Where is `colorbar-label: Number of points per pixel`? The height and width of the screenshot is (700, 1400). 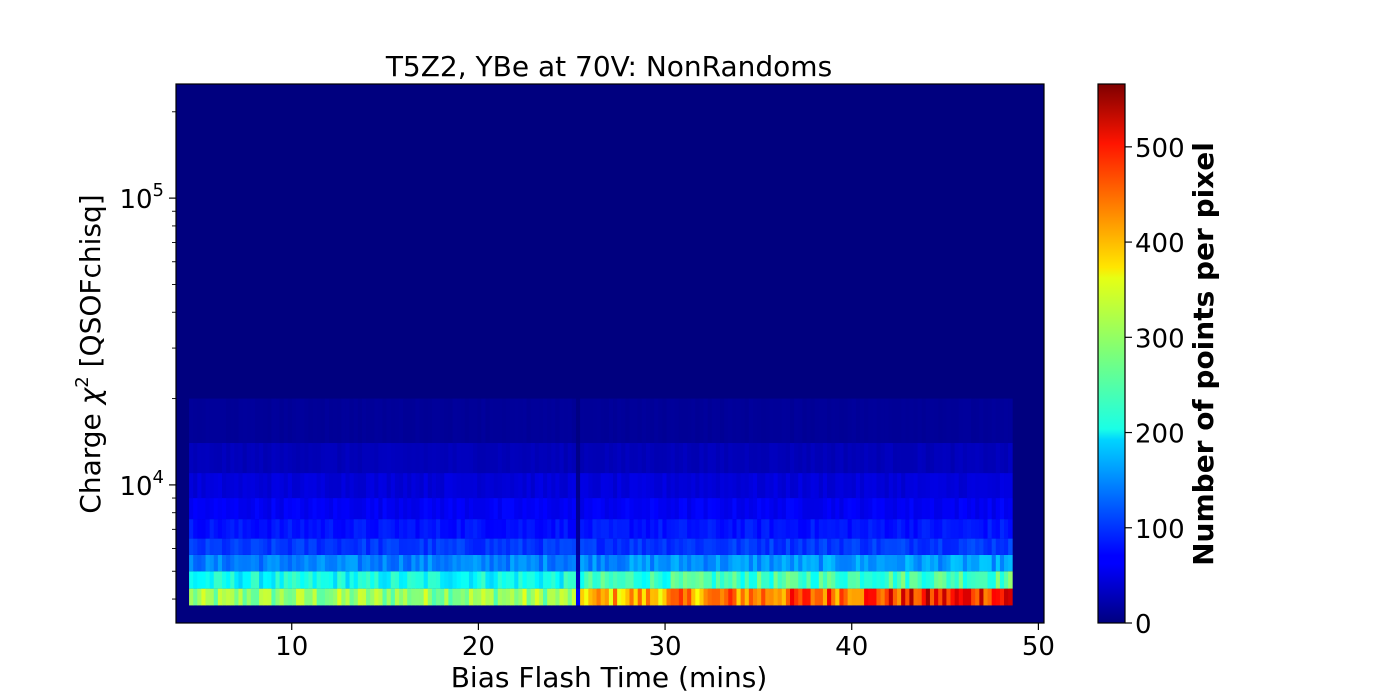 colorbar-label: Number of points per pixel is located at coordinates (1203, 354).